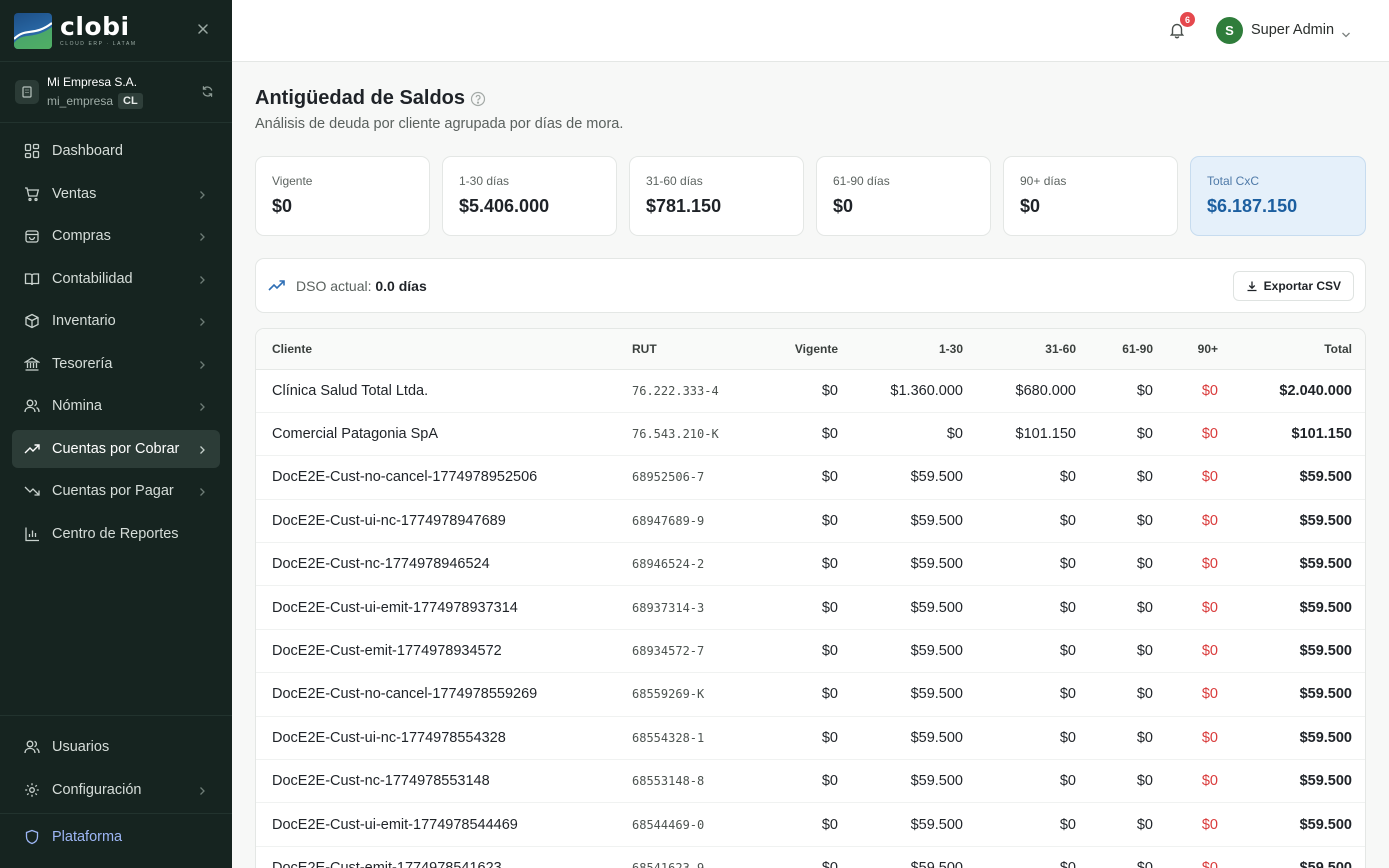 The height and width of the screenshot is (868, 1389). Describe the element at coordinates (1302, 286) in the screenshot. I see `export-label: Exportar CSV` at that location.